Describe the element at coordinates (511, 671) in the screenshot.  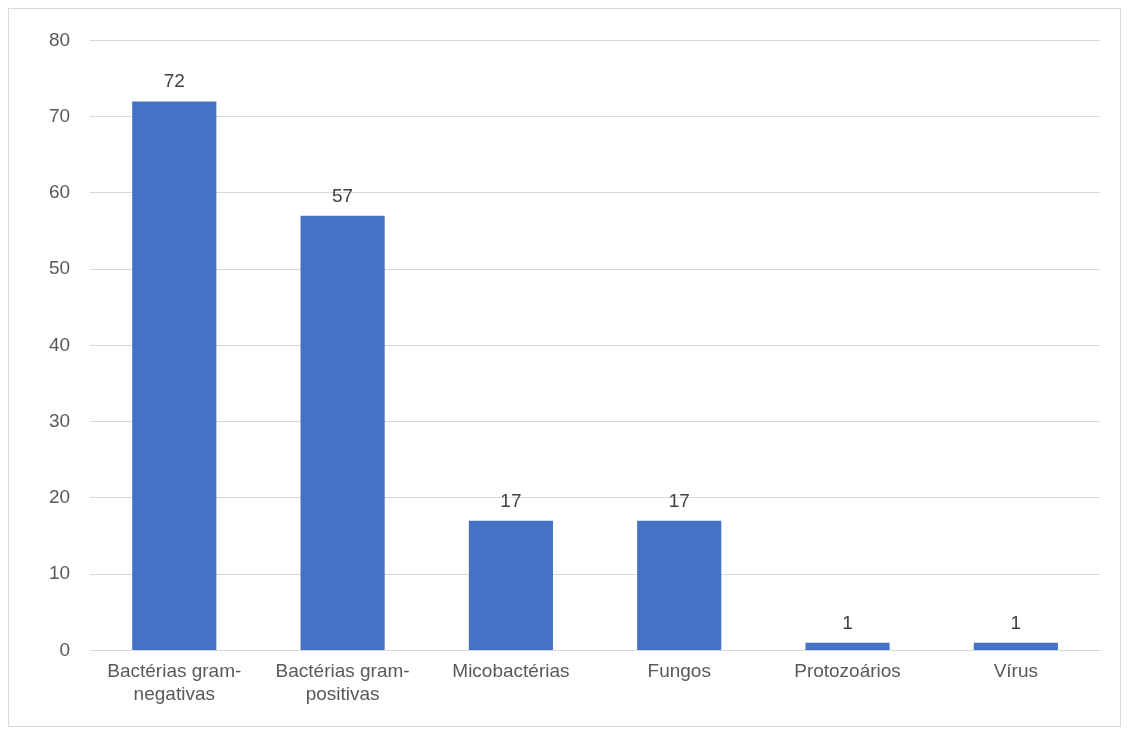
I see `x-tick-label: Micobactérias` at that location.